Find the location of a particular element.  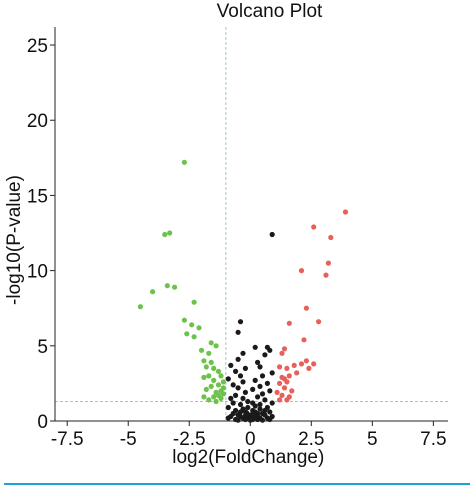

x-tick-label: -7.5 is located at coordinates (67, 439).